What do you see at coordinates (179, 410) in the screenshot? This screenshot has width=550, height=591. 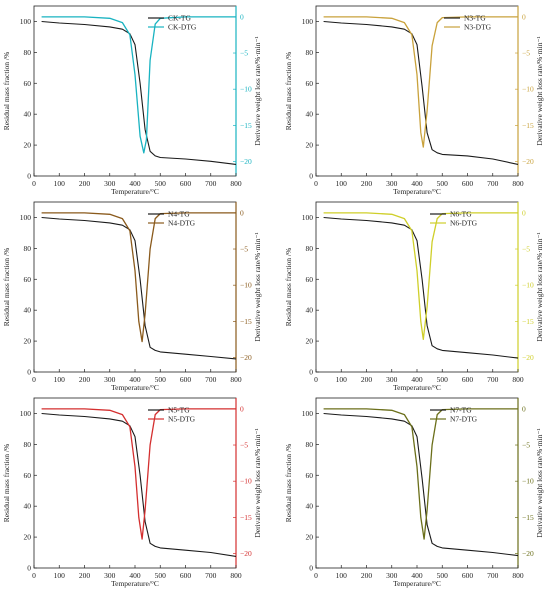 I see `legend-label: N5-TG` at bounding box center [179, 410].